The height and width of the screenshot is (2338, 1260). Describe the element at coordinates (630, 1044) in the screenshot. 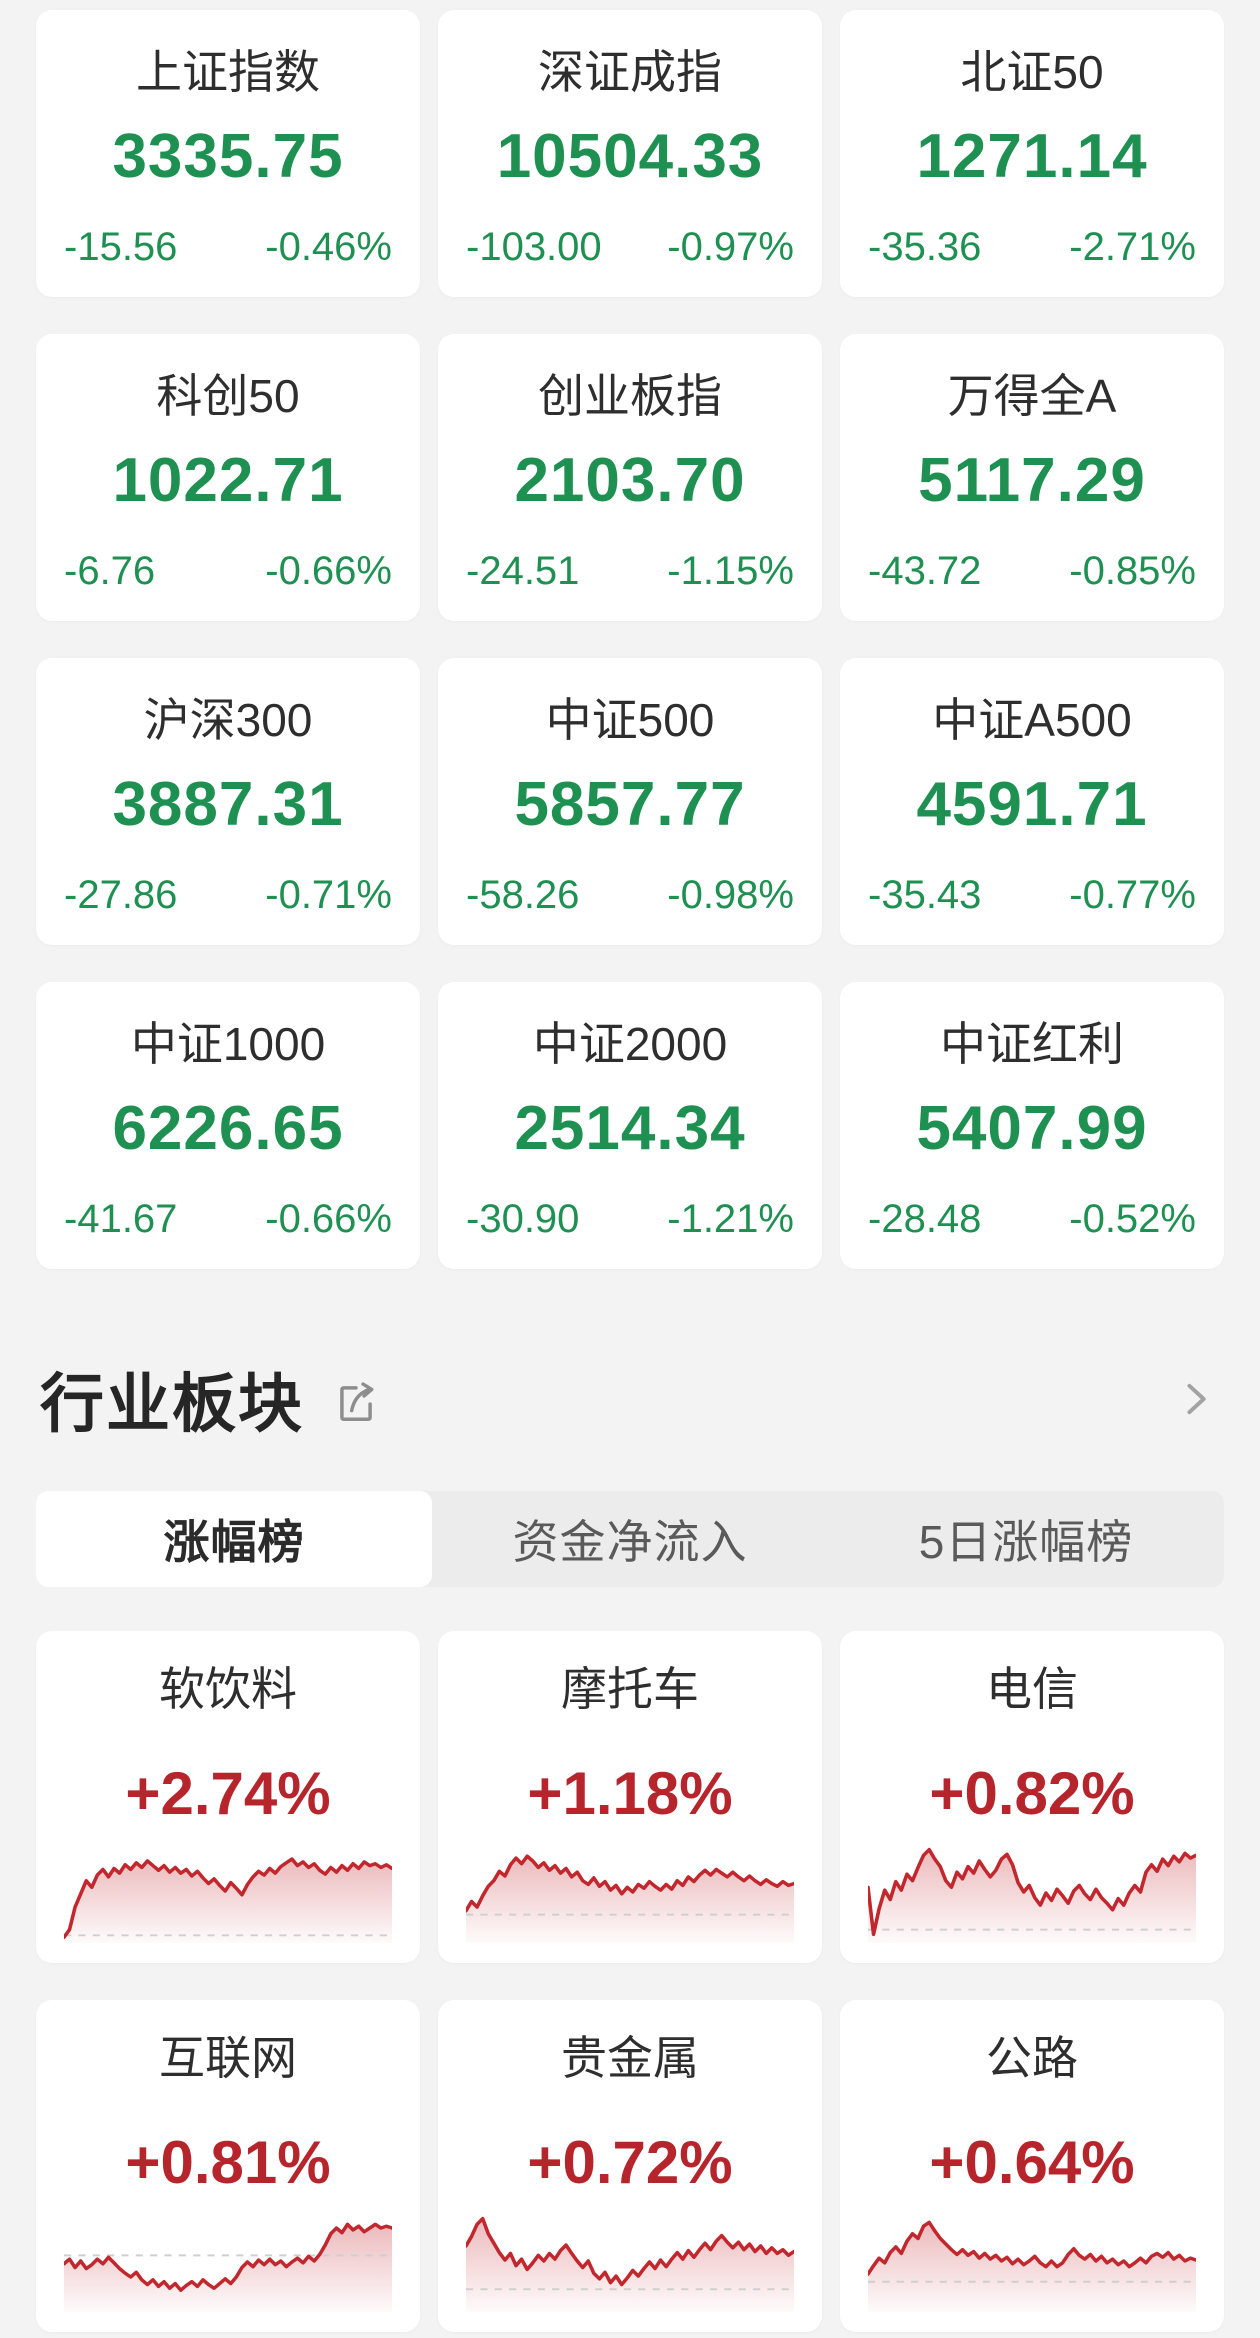

I see `index-name: 中证2000` at that location.